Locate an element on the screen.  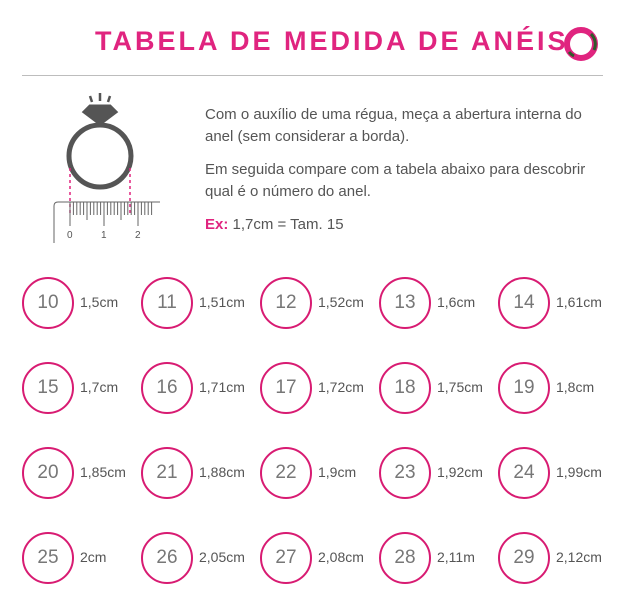
ruler-tick-label: 1 is located at coordinates (104, 235).